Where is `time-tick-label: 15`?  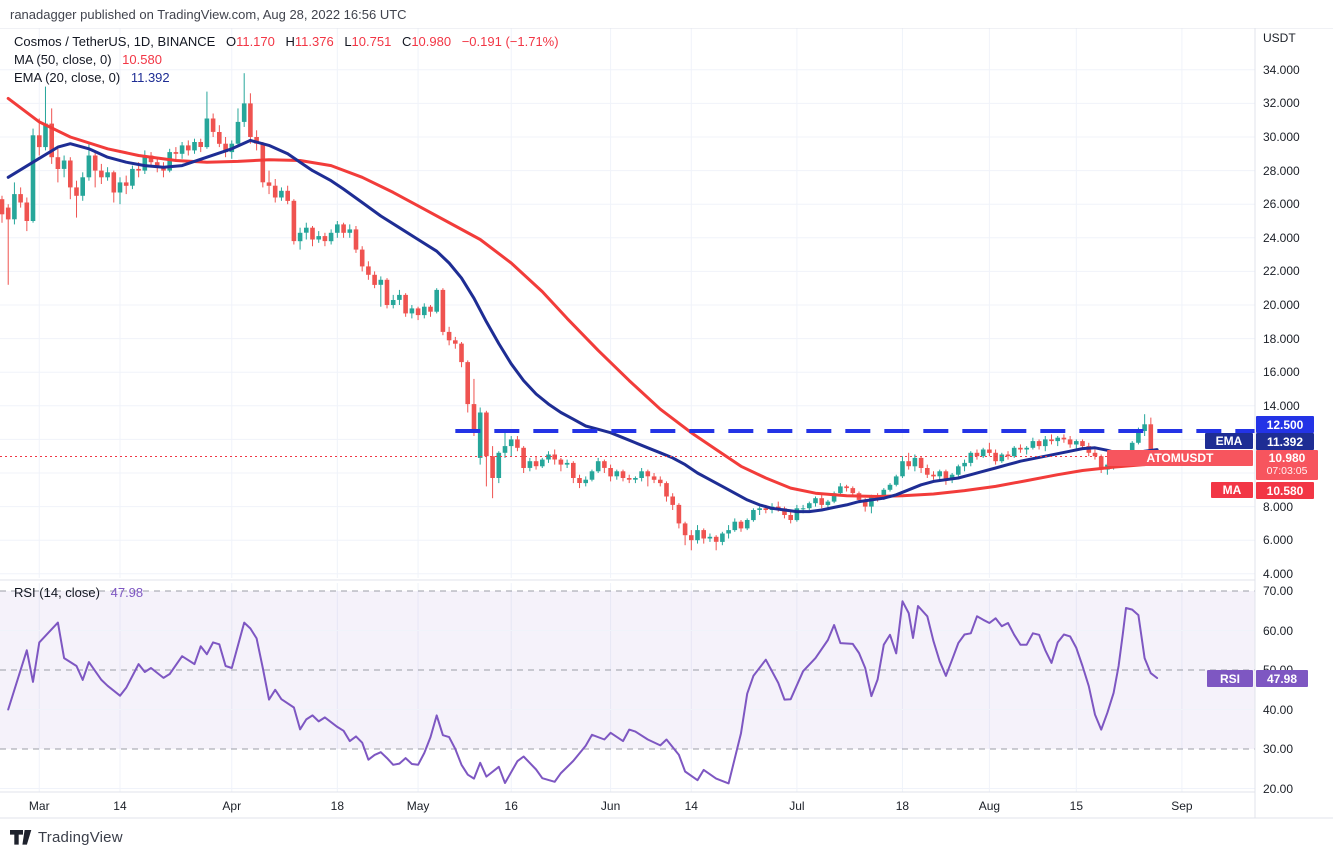
time-tick-label: 15 is located at coordinates (1076, 806).